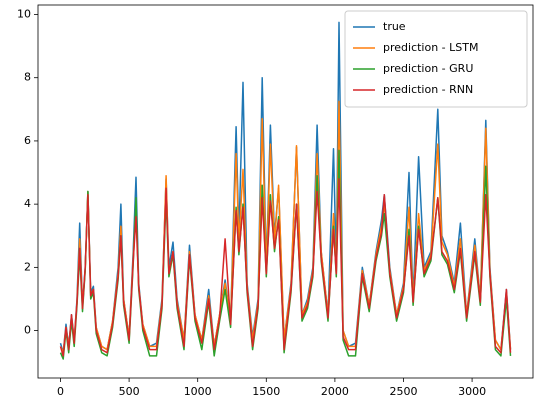  I want to click on x-tick-label: 3000, so click(472, 391).